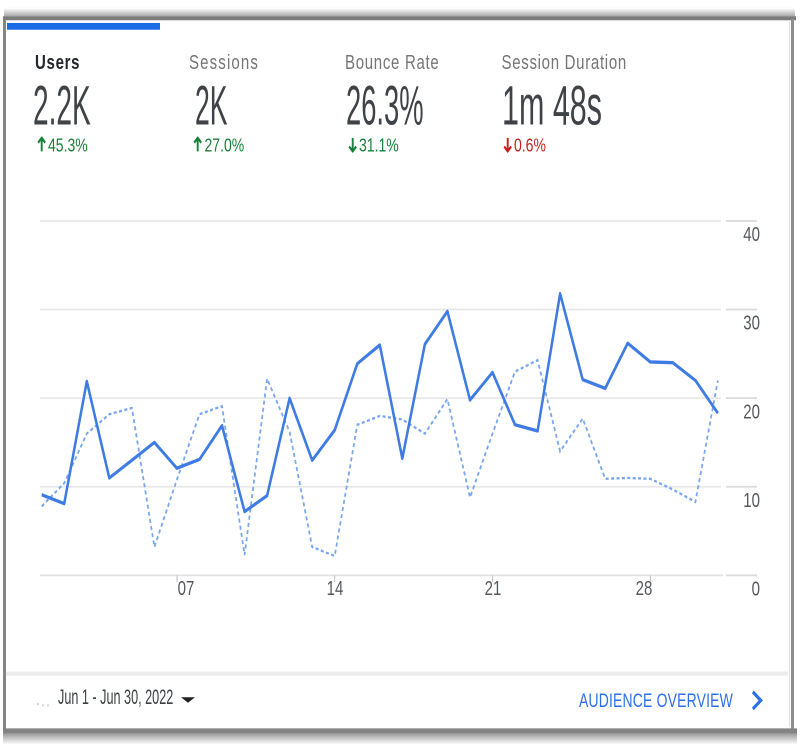  What do you see at coordinates (751, 234) in the screenshot?
I see `svg-text: 40` at bounding box center [751, 234].